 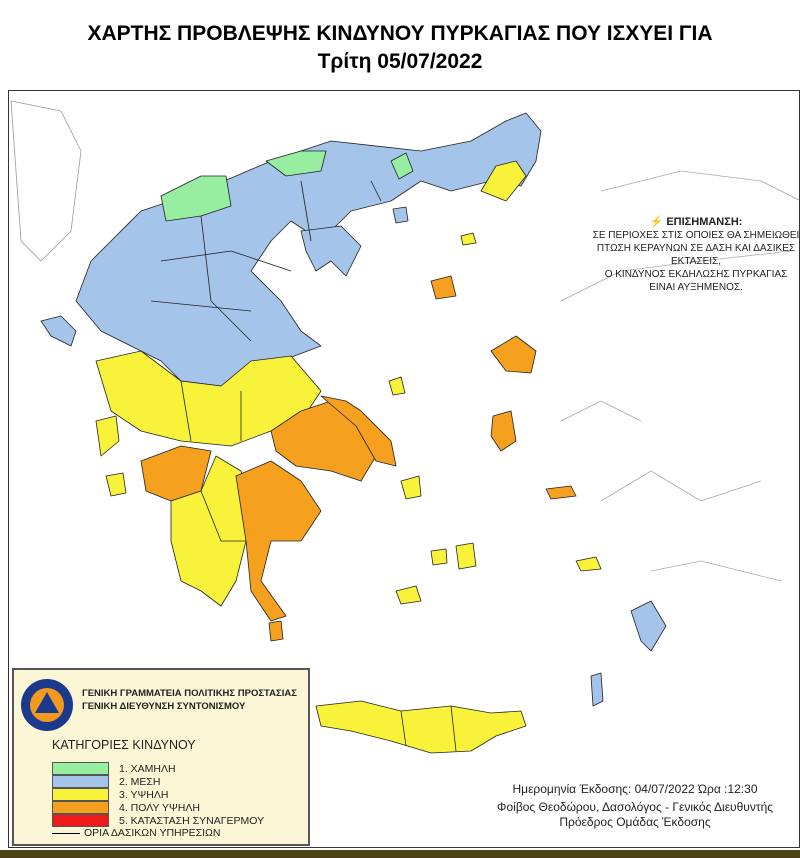 What do you see at coordinates (400, 61) in the screenshot?
I see `map-date: Τρίτη 05/07/2022` at bounding box center [400, 61].